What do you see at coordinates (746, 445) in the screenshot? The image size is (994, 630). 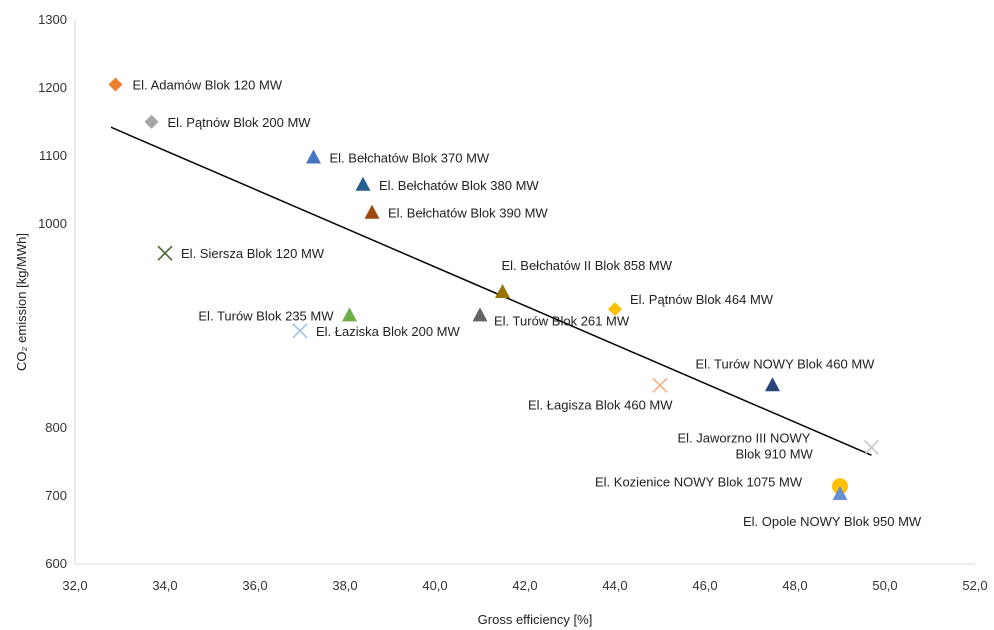 I see `point-label: El. Jaworzno III NOWY Blok 910 MW` at bounding box center [746, 445].